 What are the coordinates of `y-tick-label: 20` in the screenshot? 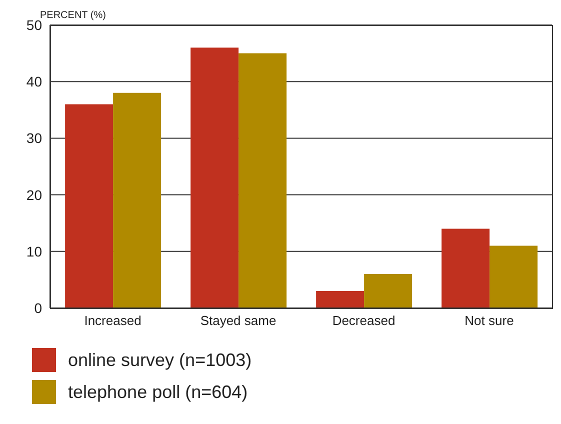 It's located at (34, 194).